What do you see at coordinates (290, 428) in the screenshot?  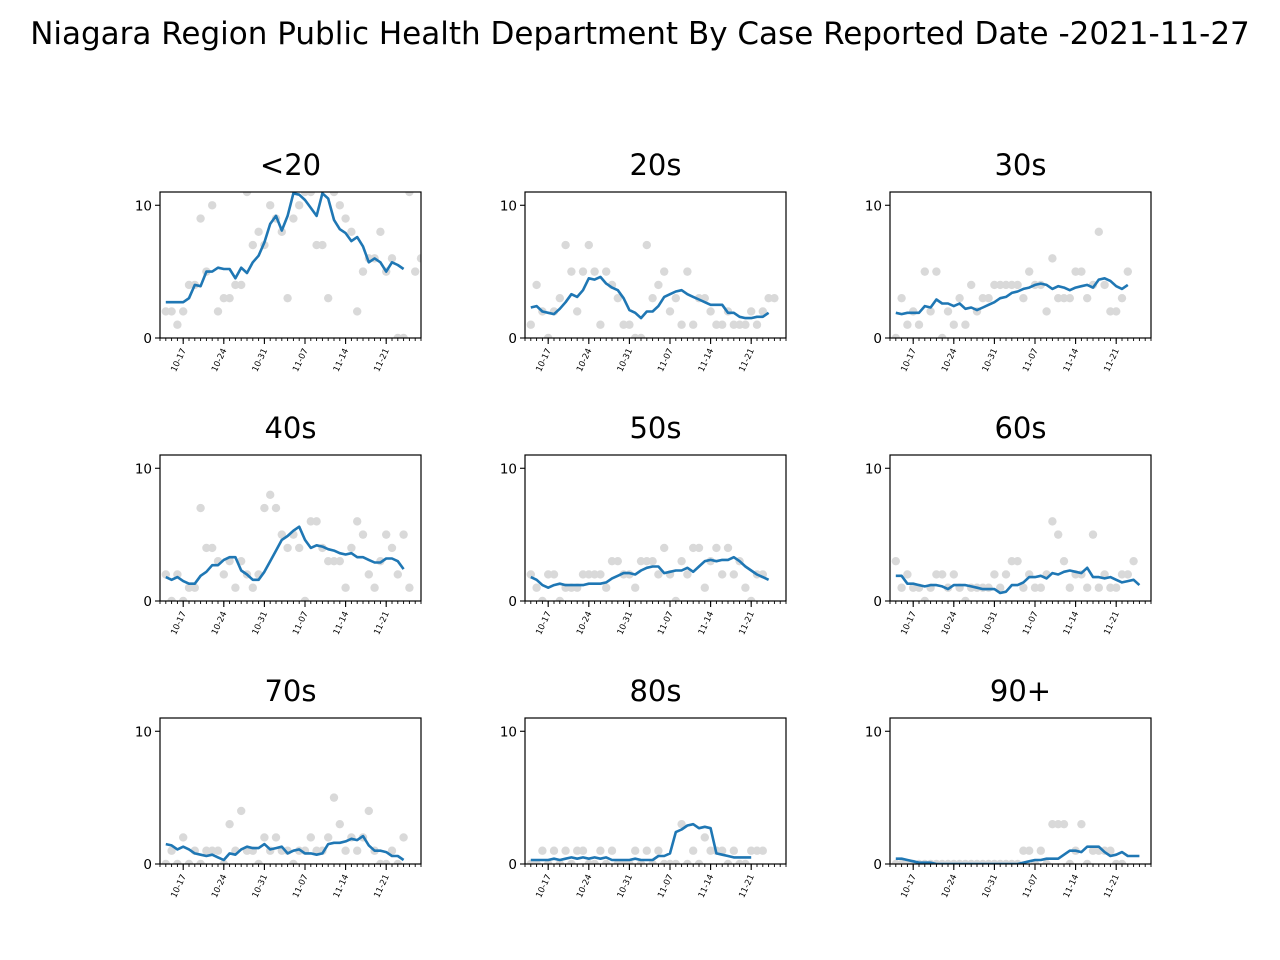 I see `panel-title: 40s` at bounding box center [290, 428].